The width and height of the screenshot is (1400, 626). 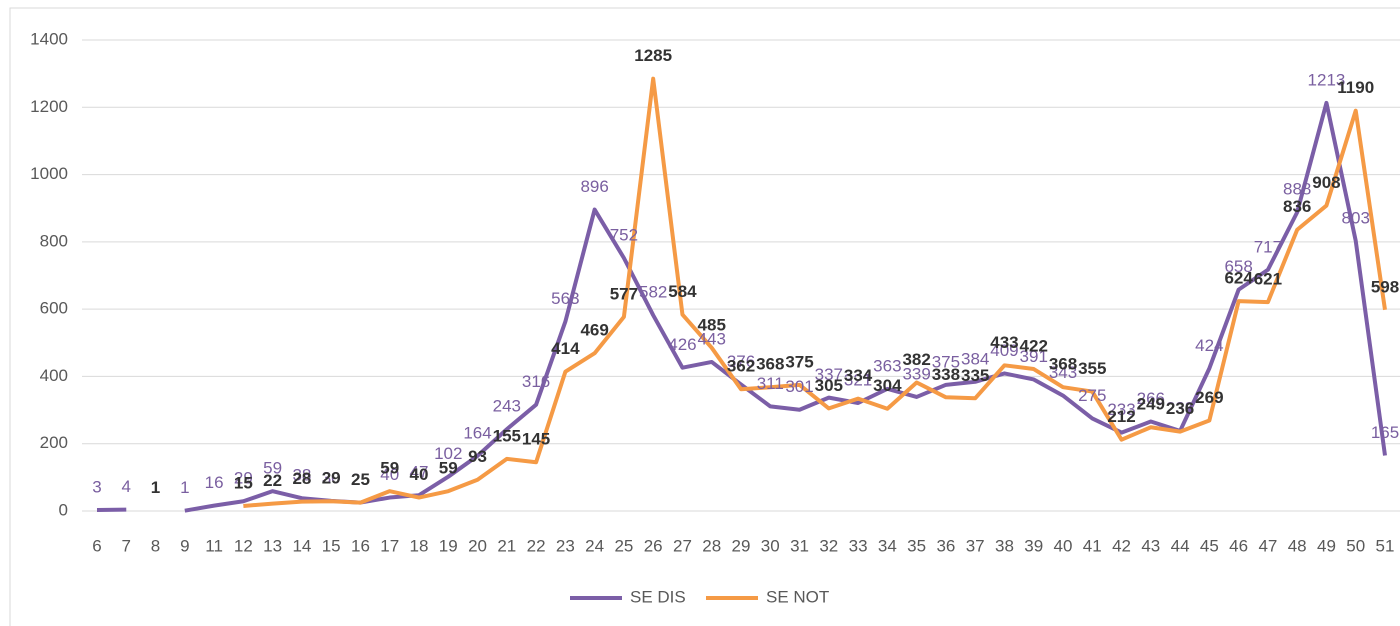 What do you see at coordinates (54, 375) in the screenshot?
I see `y-tick-label: 400` at bounding box center [54, 375].